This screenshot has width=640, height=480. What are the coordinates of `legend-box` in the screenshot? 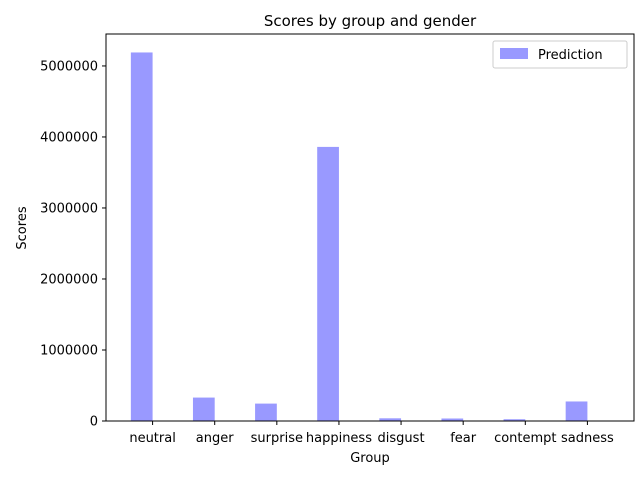 It's located at (560, 54).